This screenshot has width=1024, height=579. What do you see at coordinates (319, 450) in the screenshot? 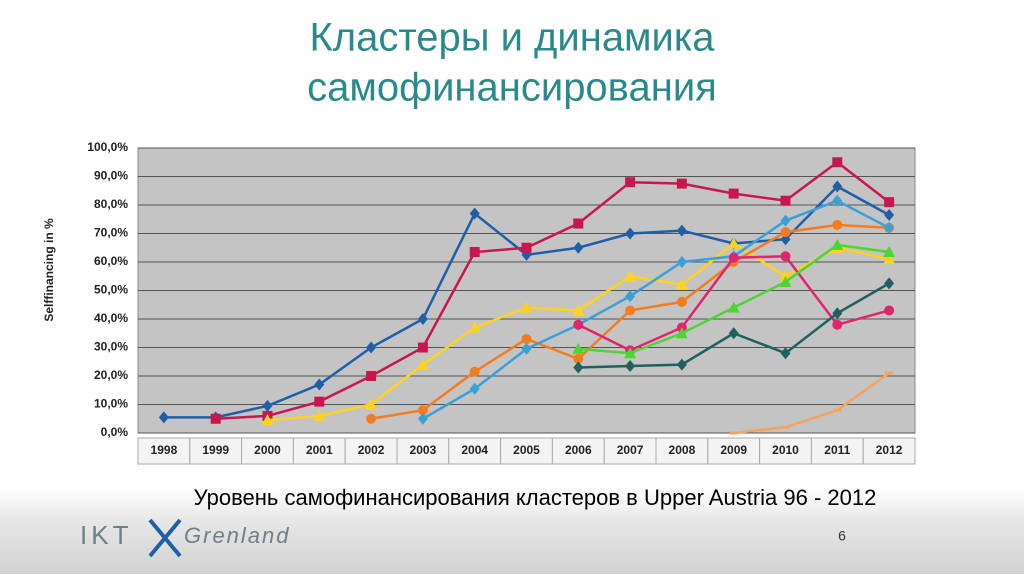
I see `x-tick-label: 2001` at bounding box center [319, 450].